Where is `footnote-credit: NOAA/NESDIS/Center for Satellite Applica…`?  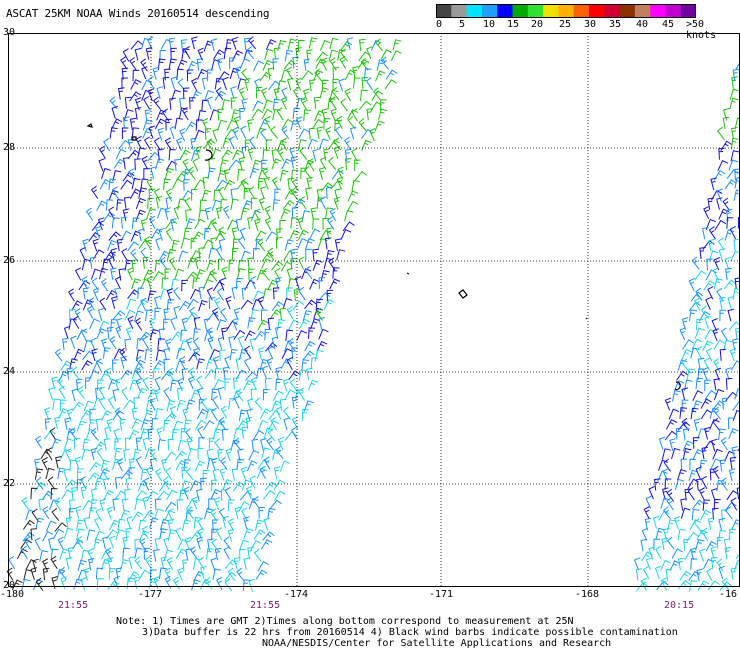 footnote-credit: NOAA/NESDIS/Center for Satellite Applica… is located at coordinates (437, 643).